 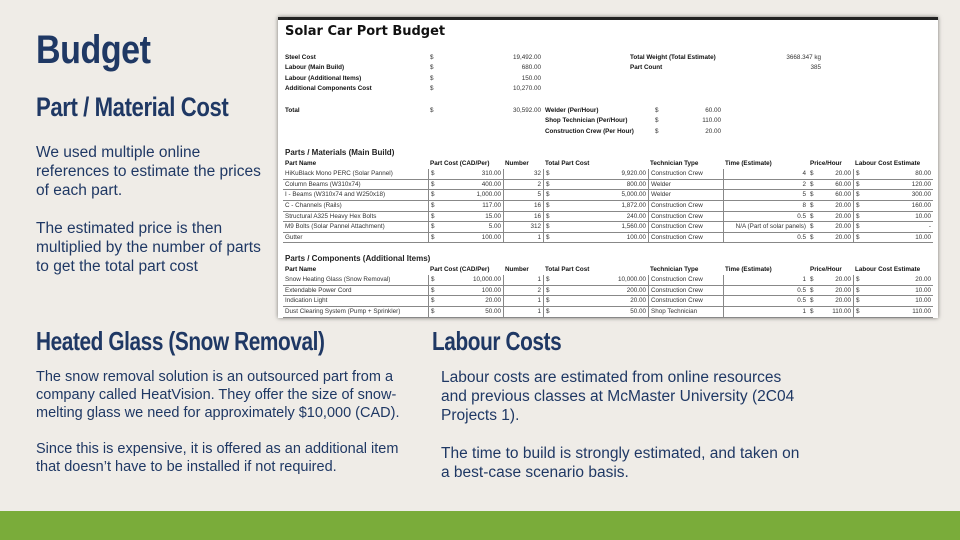 I want to click on total-row: Total $30,592.00 Welder (Per/Hour) $60.00, so click(x=608, y=111).